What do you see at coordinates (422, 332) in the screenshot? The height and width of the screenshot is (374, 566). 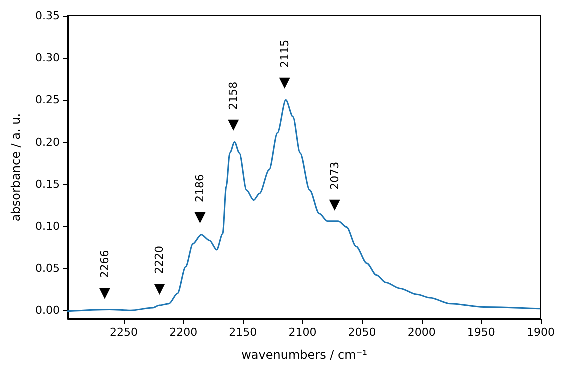 I see `x-tick-label: 2000` at bounding box center [422, 332].